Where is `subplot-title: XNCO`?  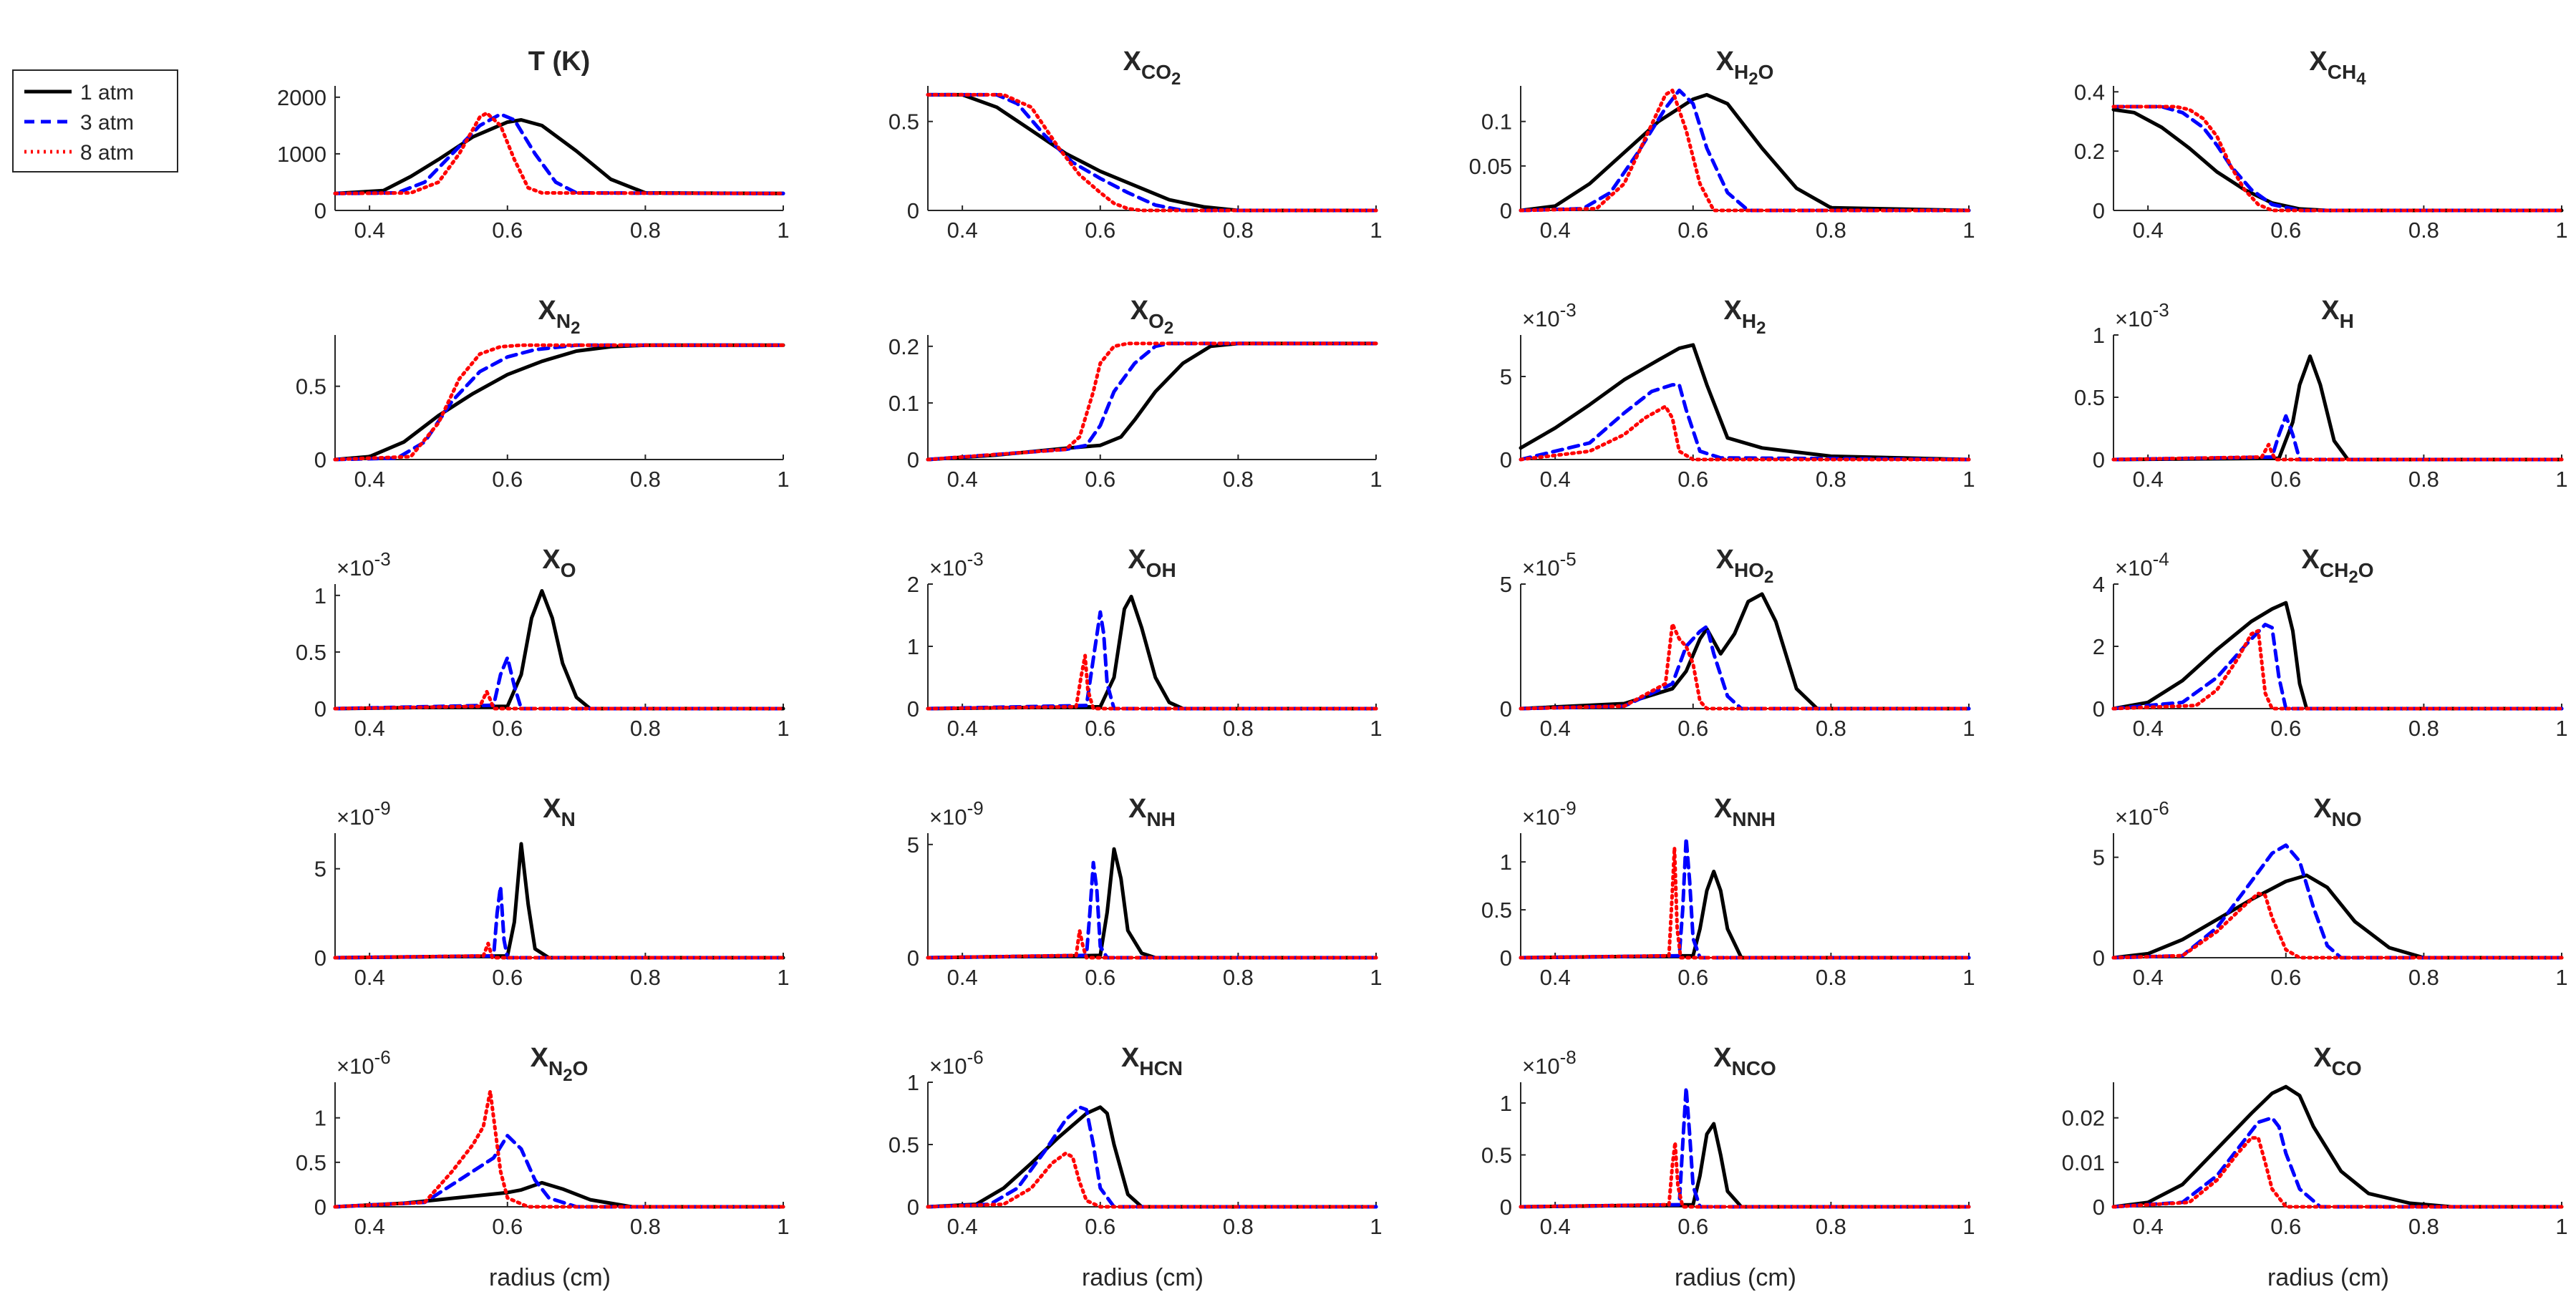 subplot-title: XNCO is located at coordinates (1745, 1061).